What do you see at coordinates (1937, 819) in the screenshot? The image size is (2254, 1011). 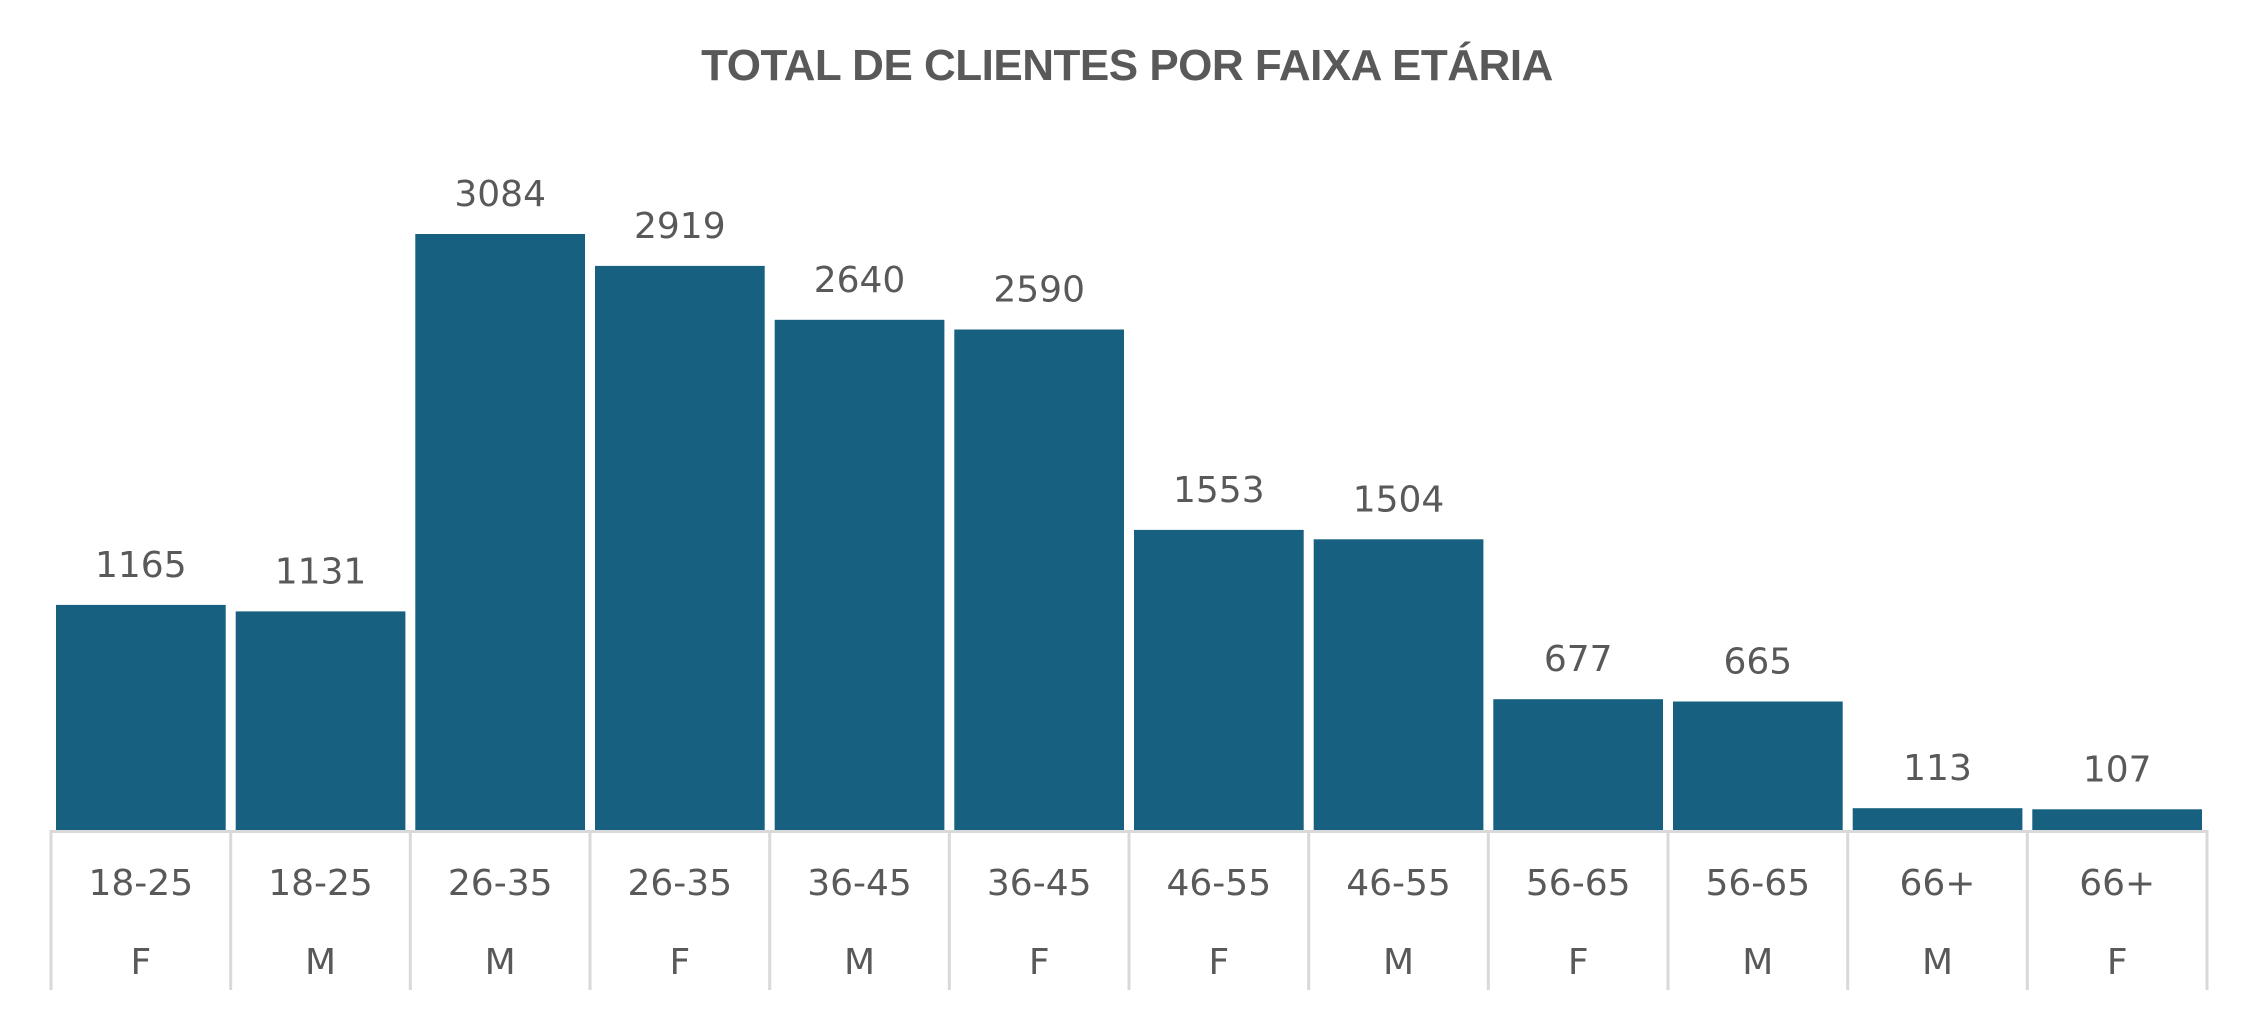 I see `bar-66+-M` at bounding box center [1937, 819].